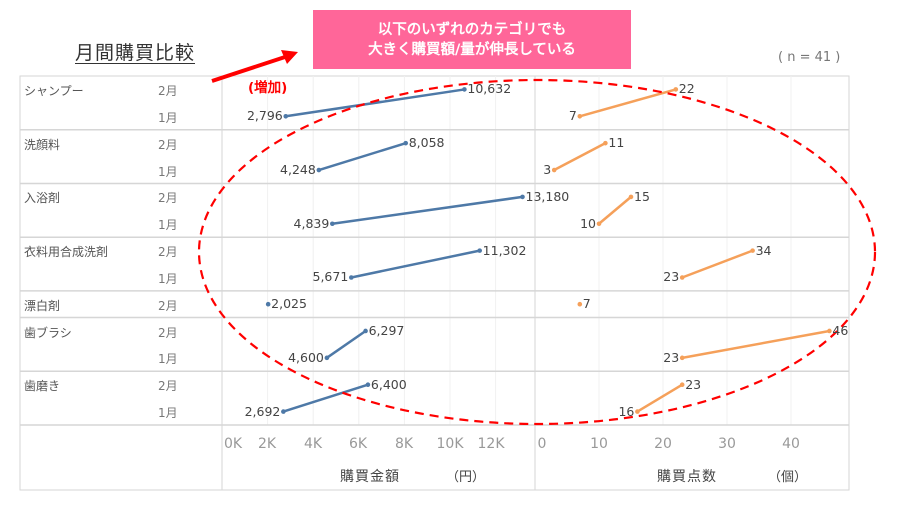 The height and width of the screenshot is (506, 904). Describe the element at coordinates (66, 252) in the screenshot. I see `category-label: 衣料用合成洗剤` at that location.